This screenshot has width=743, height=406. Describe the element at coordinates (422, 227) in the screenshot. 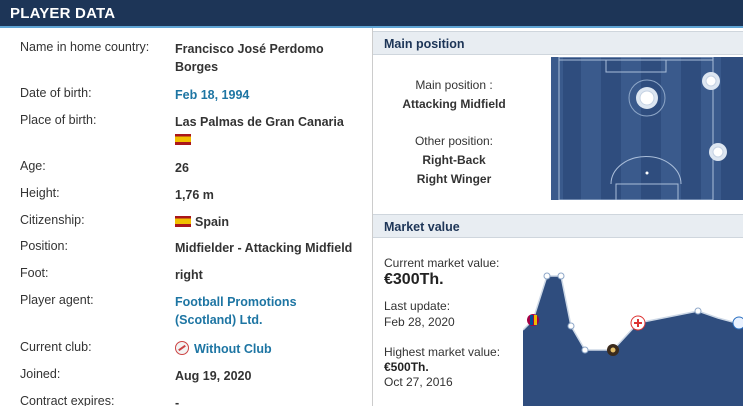

I see `market-value-heading-text: Market value` at that location.